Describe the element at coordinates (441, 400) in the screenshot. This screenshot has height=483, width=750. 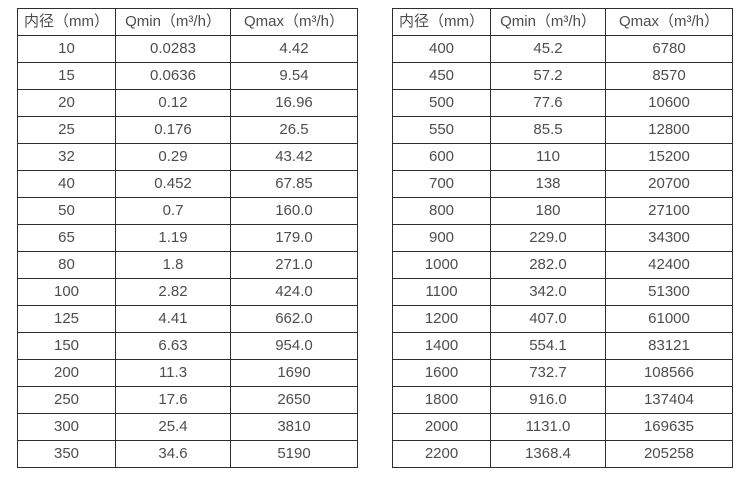
I see `table-cell: 1800` at that location.